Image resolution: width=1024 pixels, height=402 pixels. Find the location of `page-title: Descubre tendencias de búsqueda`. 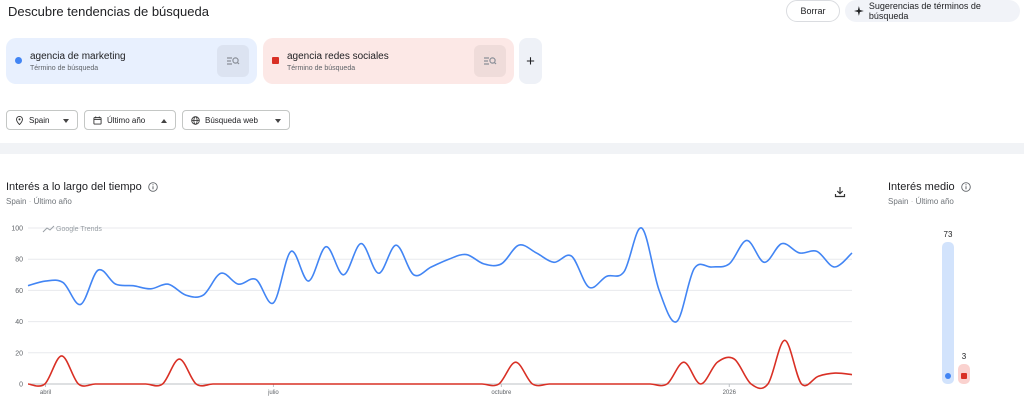

page-title: Descubre tendencias de búsqueda is located at coordinates (108, 11).